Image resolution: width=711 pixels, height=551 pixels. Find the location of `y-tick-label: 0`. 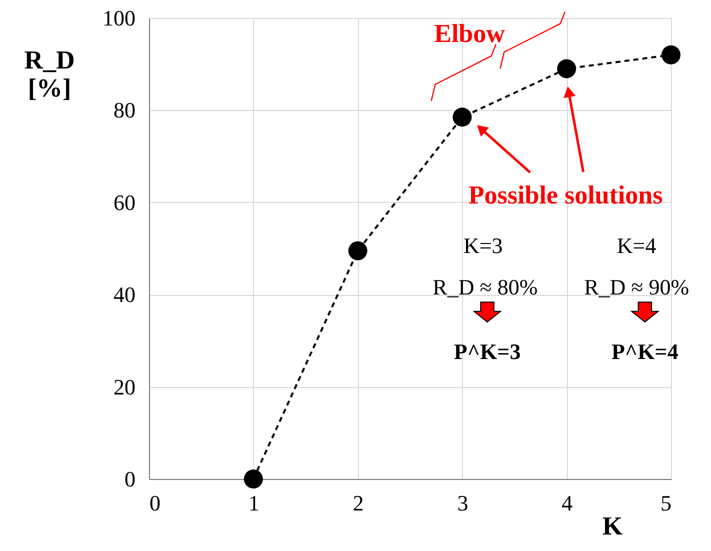

y-tick-label: 0 is located at coordinates (130, 479).